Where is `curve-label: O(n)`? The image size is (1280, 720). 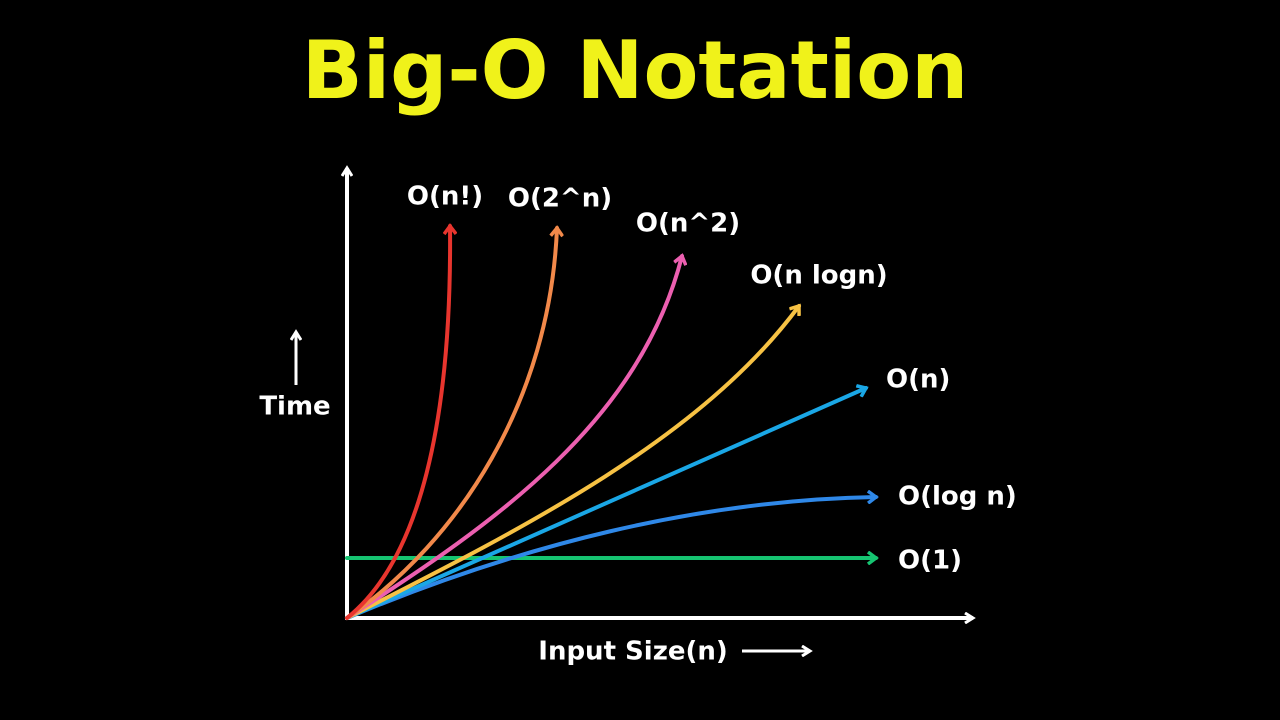
curve-label: O(n) is located at coordinates (918, 380).